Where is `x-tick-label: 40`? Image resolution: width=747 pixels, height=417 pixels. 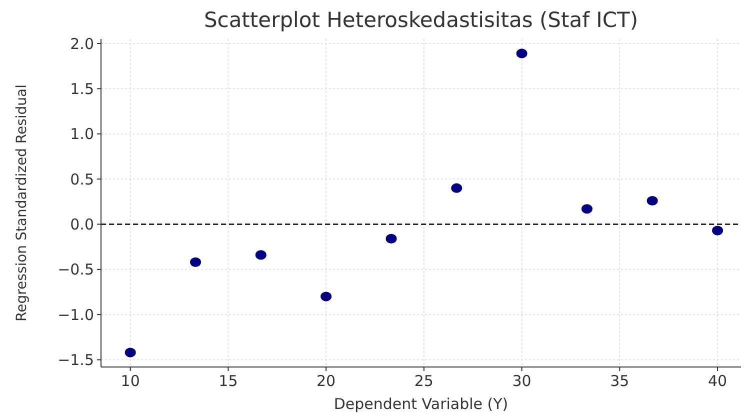 x-tick-label: 40 is located at coordinates (718, 381).